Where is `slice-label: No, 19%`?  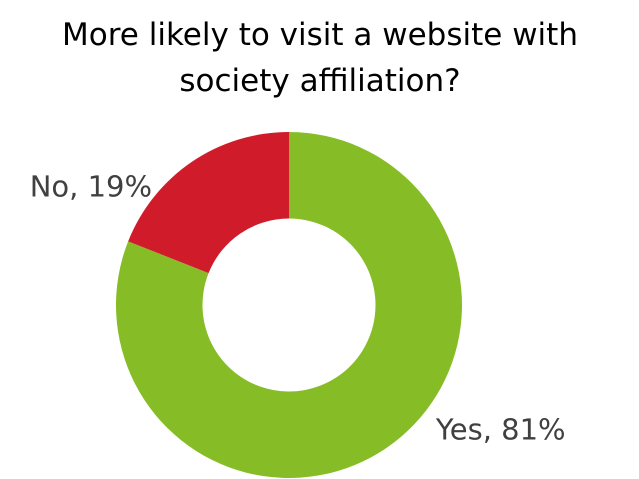
slice-label: No, 19% is located at coordinates (91, 186).